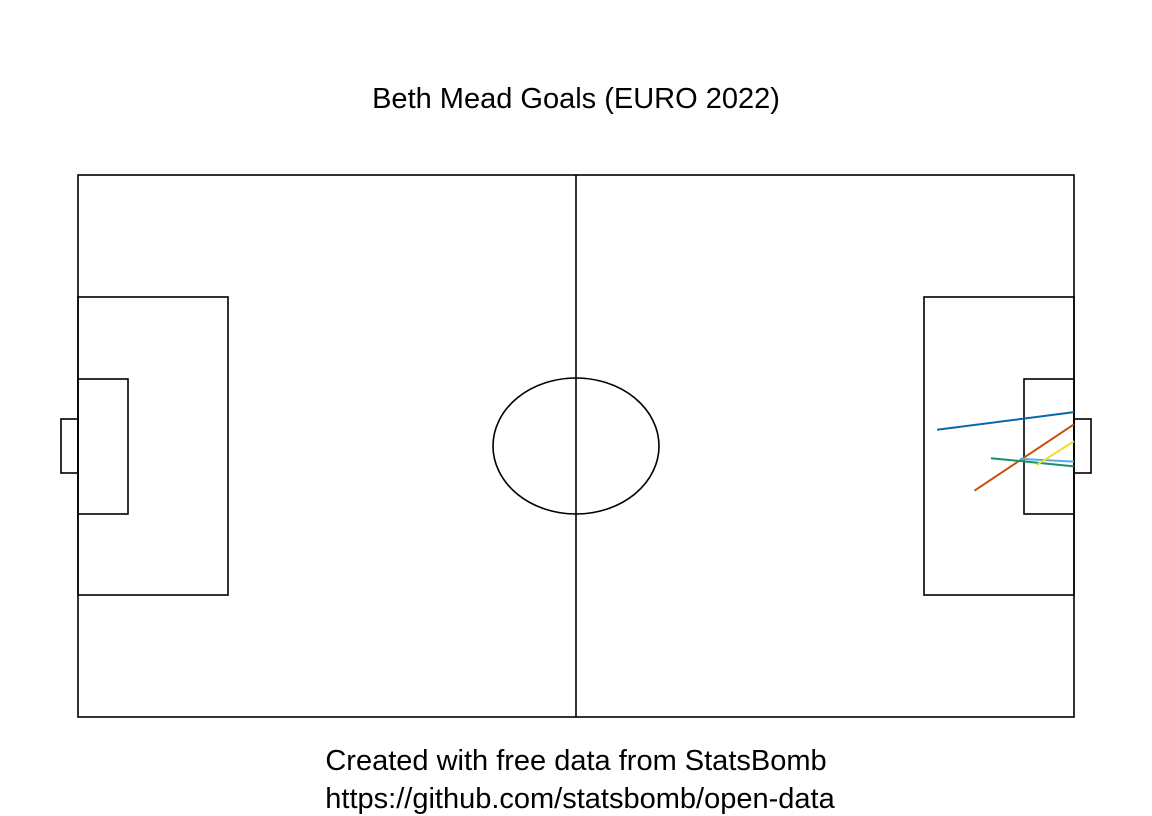 This screenshot has height=816, width=1152. I want to click on left-six-yard-box, so click(103, 446).